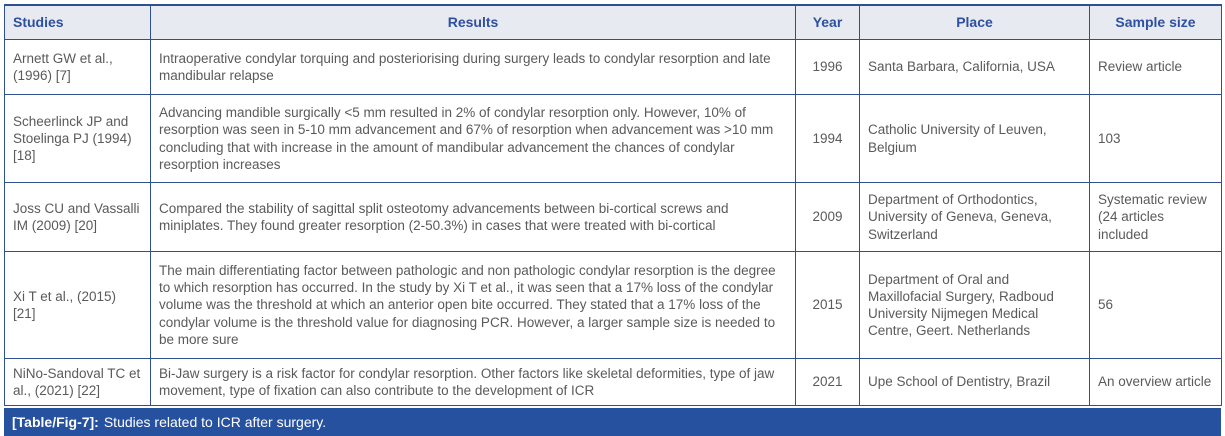 The image size is (1225, 436). Describe the element at coordinates (827, 305) in the screenshot. I see `cell-year: 2015` at that location.